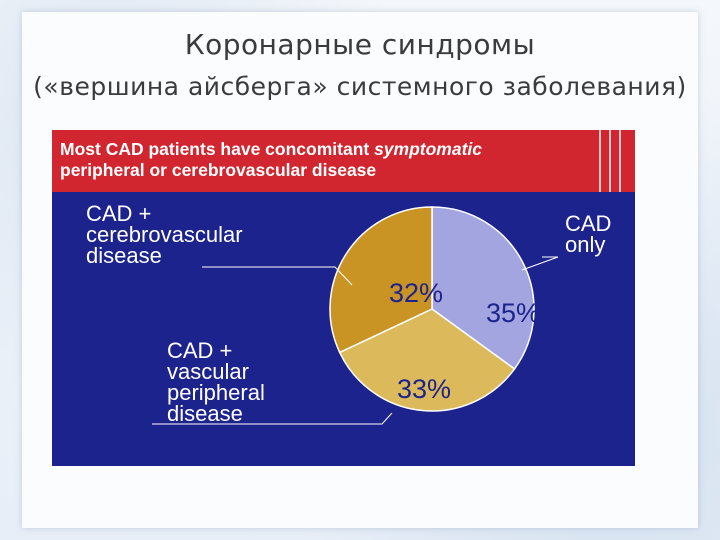 The height and width of the screenshot is (540, 720). I want to click on chart-title-part2: peripheral or cerebrovascular disease, so click(218, 170).